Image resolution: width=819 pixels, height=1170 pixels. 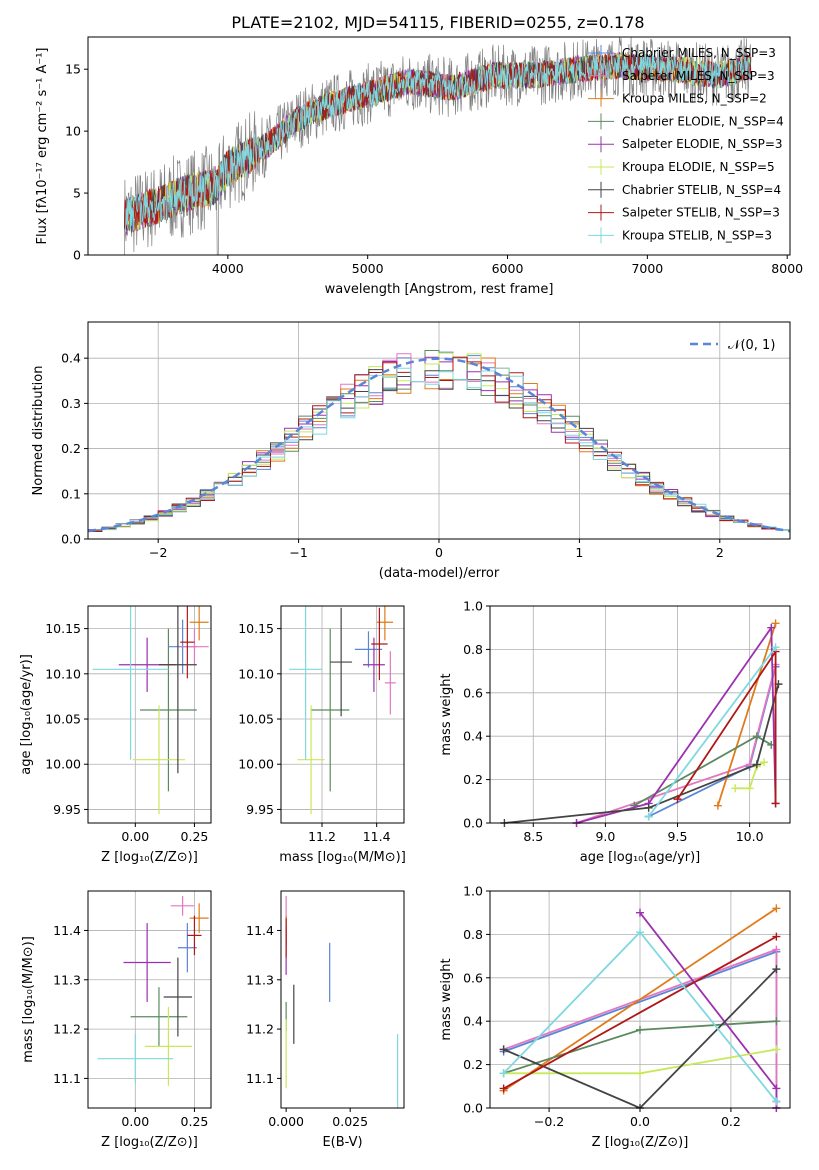 What do you see at coordinates (579, 552) in the screenshot?
I see `x-tick-label: 1` at bounding box center [579, 552].